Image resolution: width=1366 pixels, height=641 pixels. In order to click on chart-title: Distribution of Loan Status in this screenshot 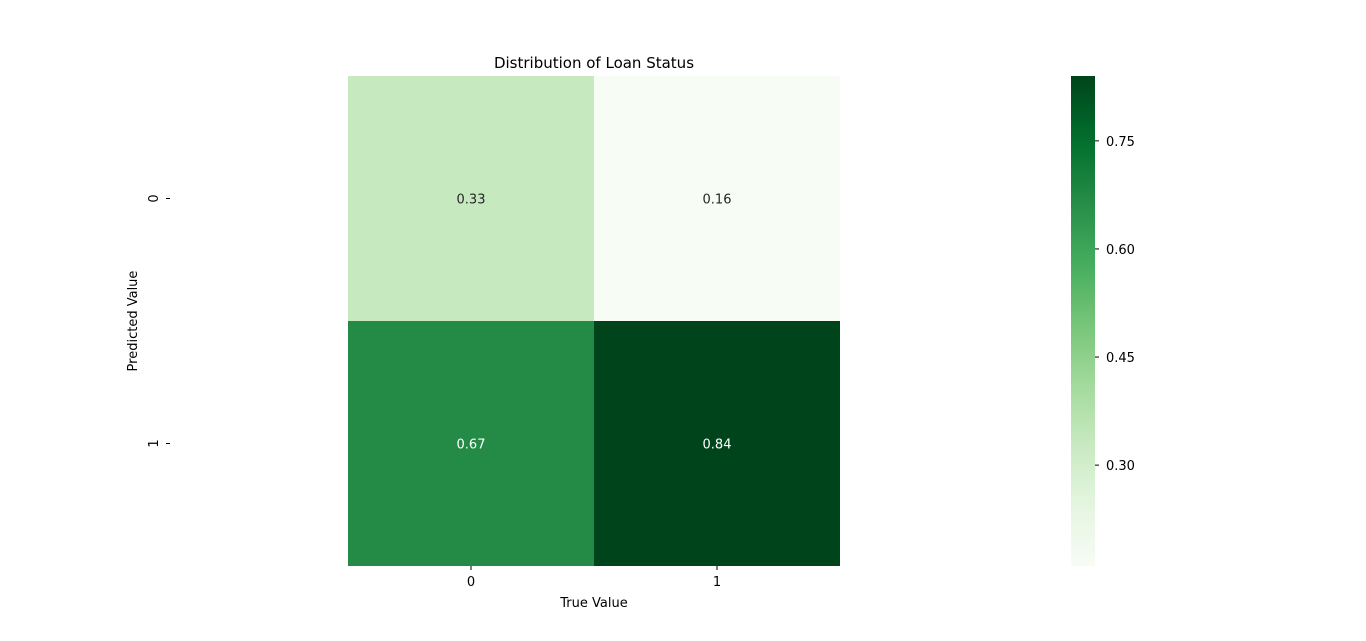, I will do `click(594, 63)`.